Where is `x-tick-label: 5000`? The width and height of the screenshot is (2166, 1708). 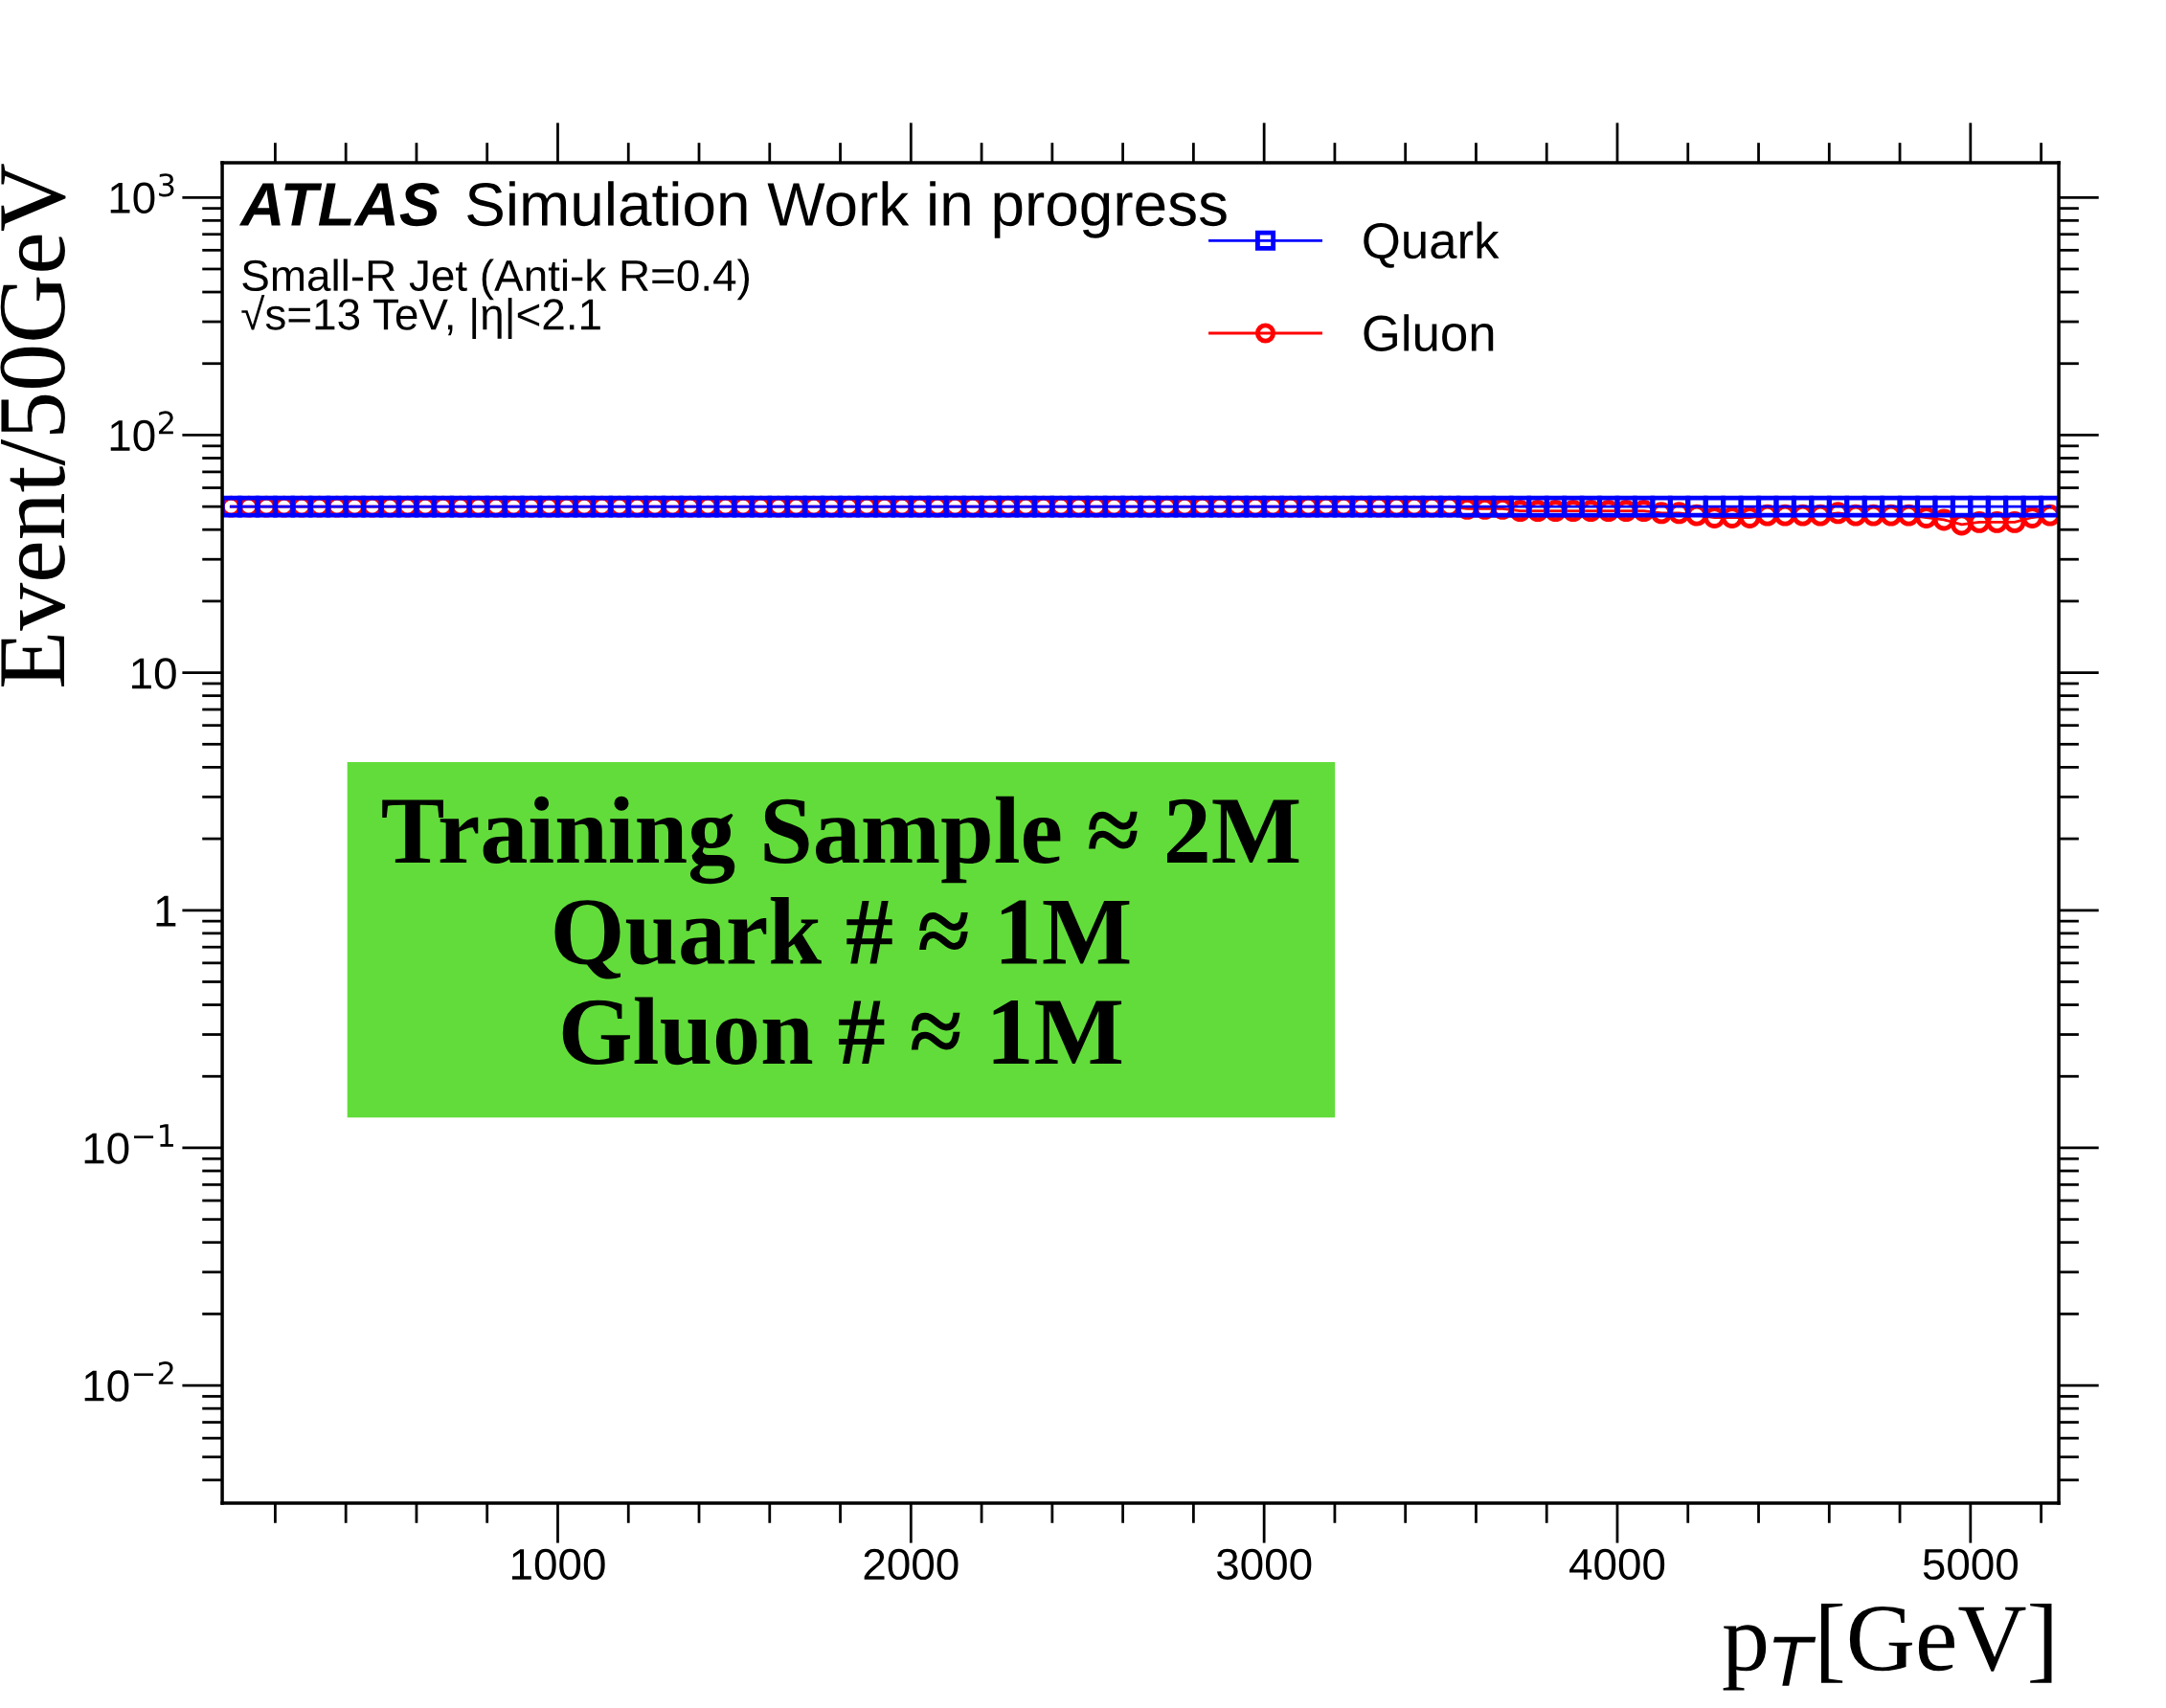
x-tick-label: 5000 is located at coordinates (1971, 1564).